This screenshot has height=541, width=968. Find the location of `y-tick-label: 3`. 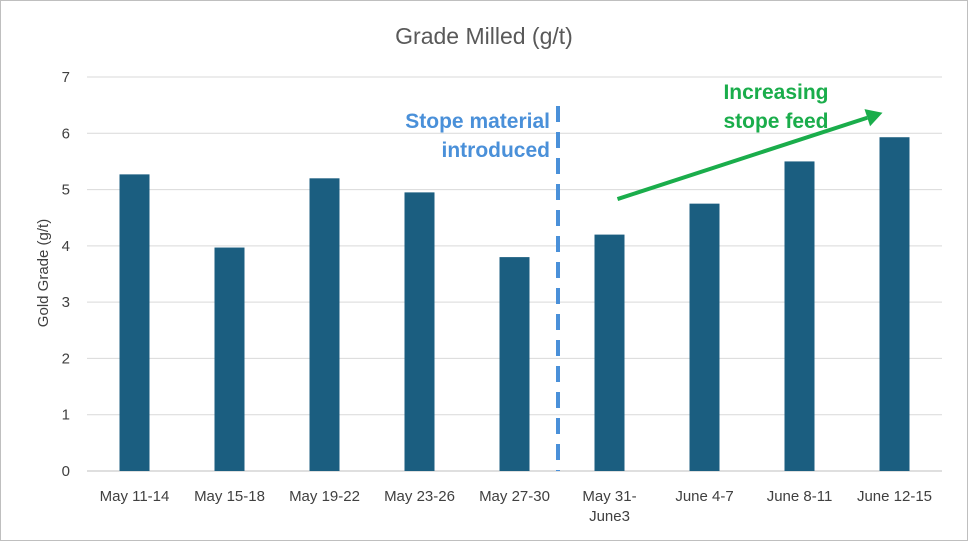

y-tick-label: 3 is located at coordinates (66, 302).